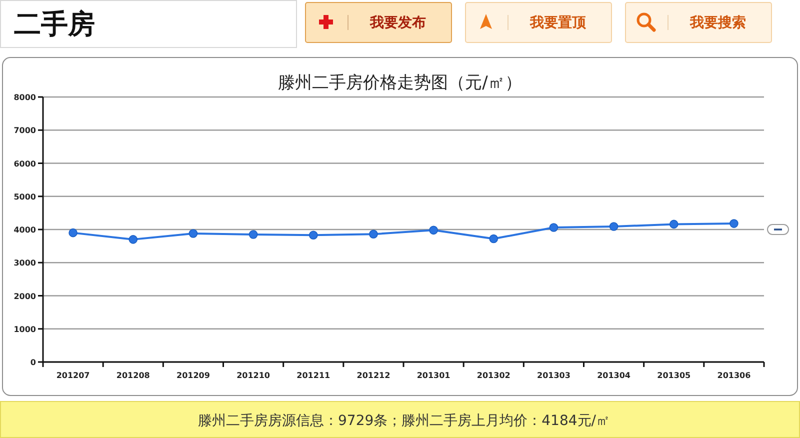  What do you see at coordinates (313, 375) in the screenshot?
I see `x-tick-label: 201211` at bounding box center [313, 375].